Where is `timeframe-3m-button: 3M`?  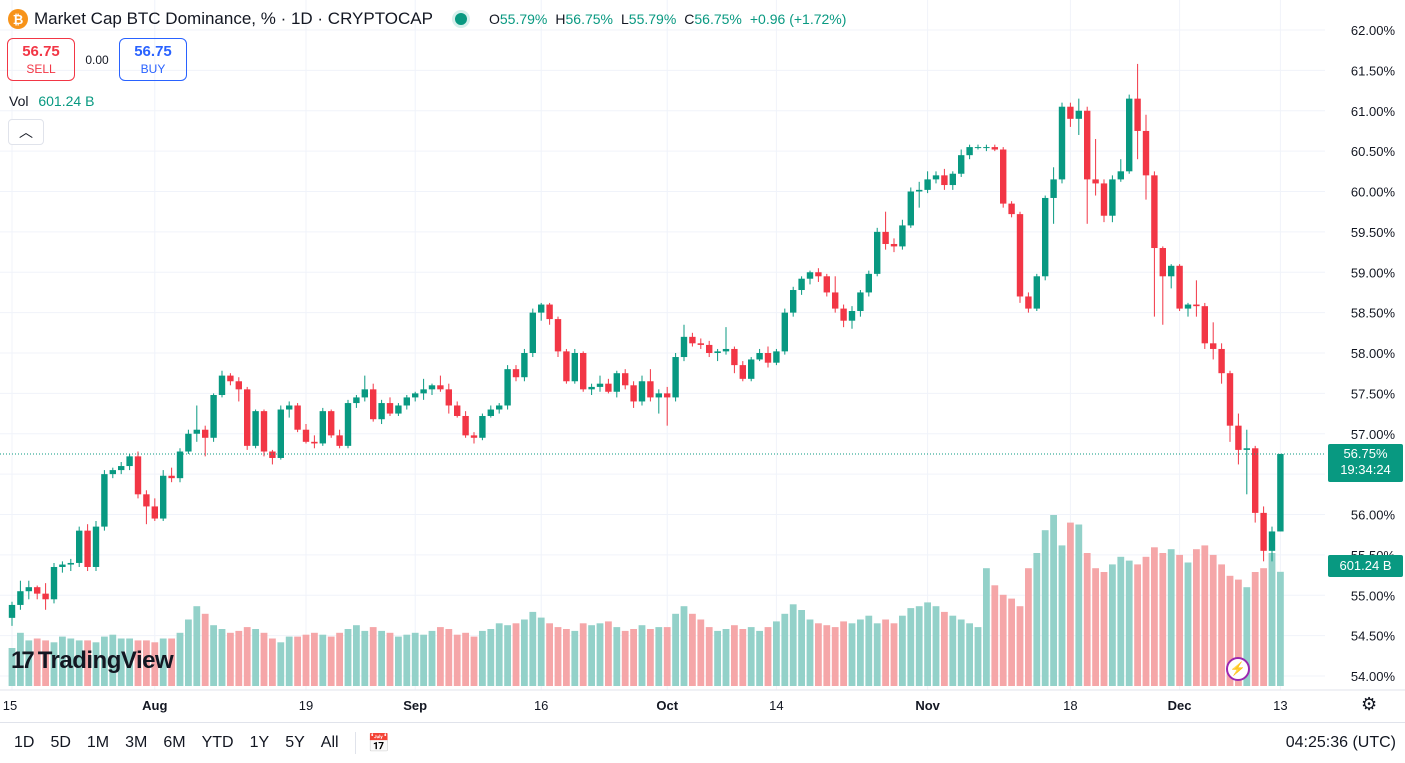 timeframe-3m-button: 3M is located at coordinates (136, 742).